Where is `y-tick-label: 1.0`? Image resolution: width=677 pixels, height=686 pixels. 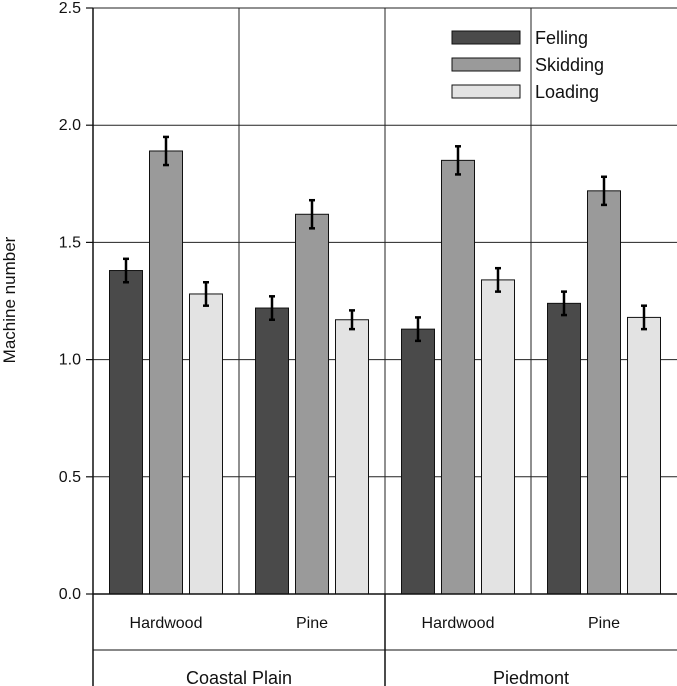
y-tick-label: 1.0 is located at coordinates (70, 360).